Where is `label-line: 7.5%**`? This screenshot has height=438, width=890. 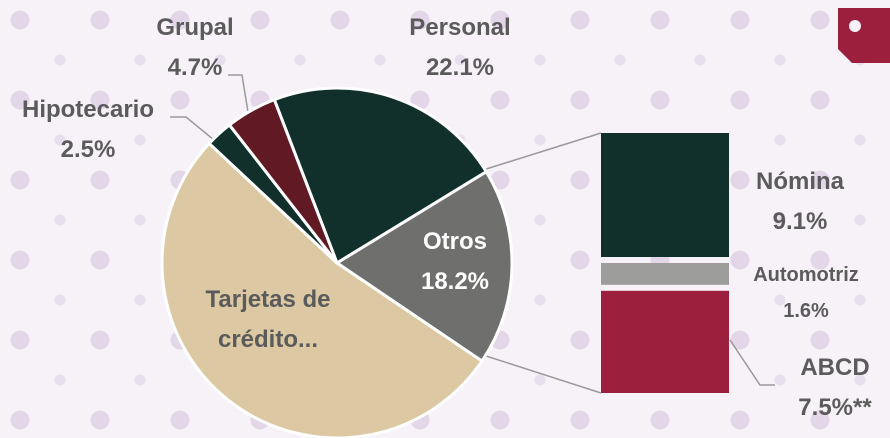
label-line: 7.5%** is located at coordinates (835, 407).